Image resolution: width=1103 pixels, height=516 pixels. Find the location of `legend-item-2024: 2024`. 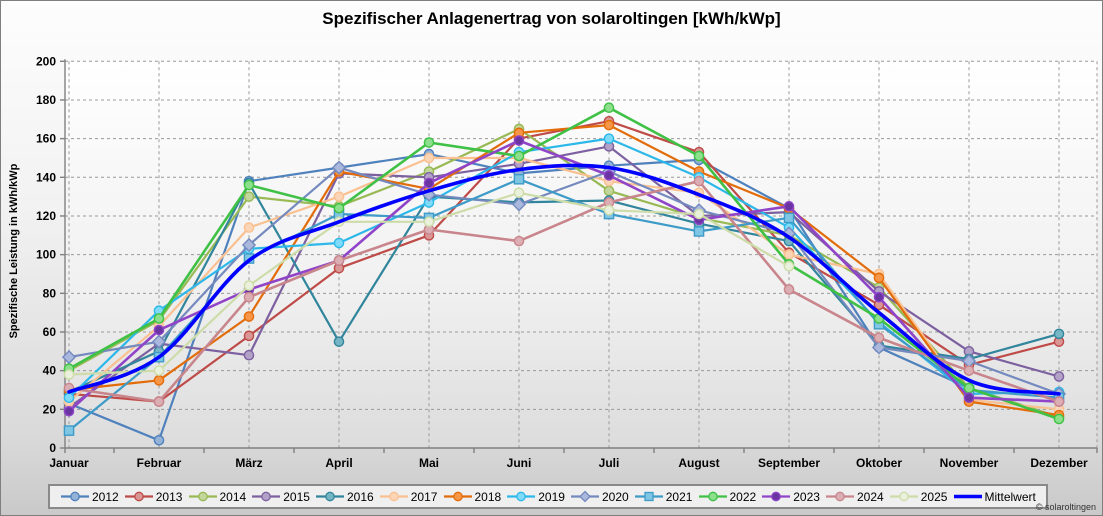

legend-item-2024: 2024 is located at coordinates (854, 497).